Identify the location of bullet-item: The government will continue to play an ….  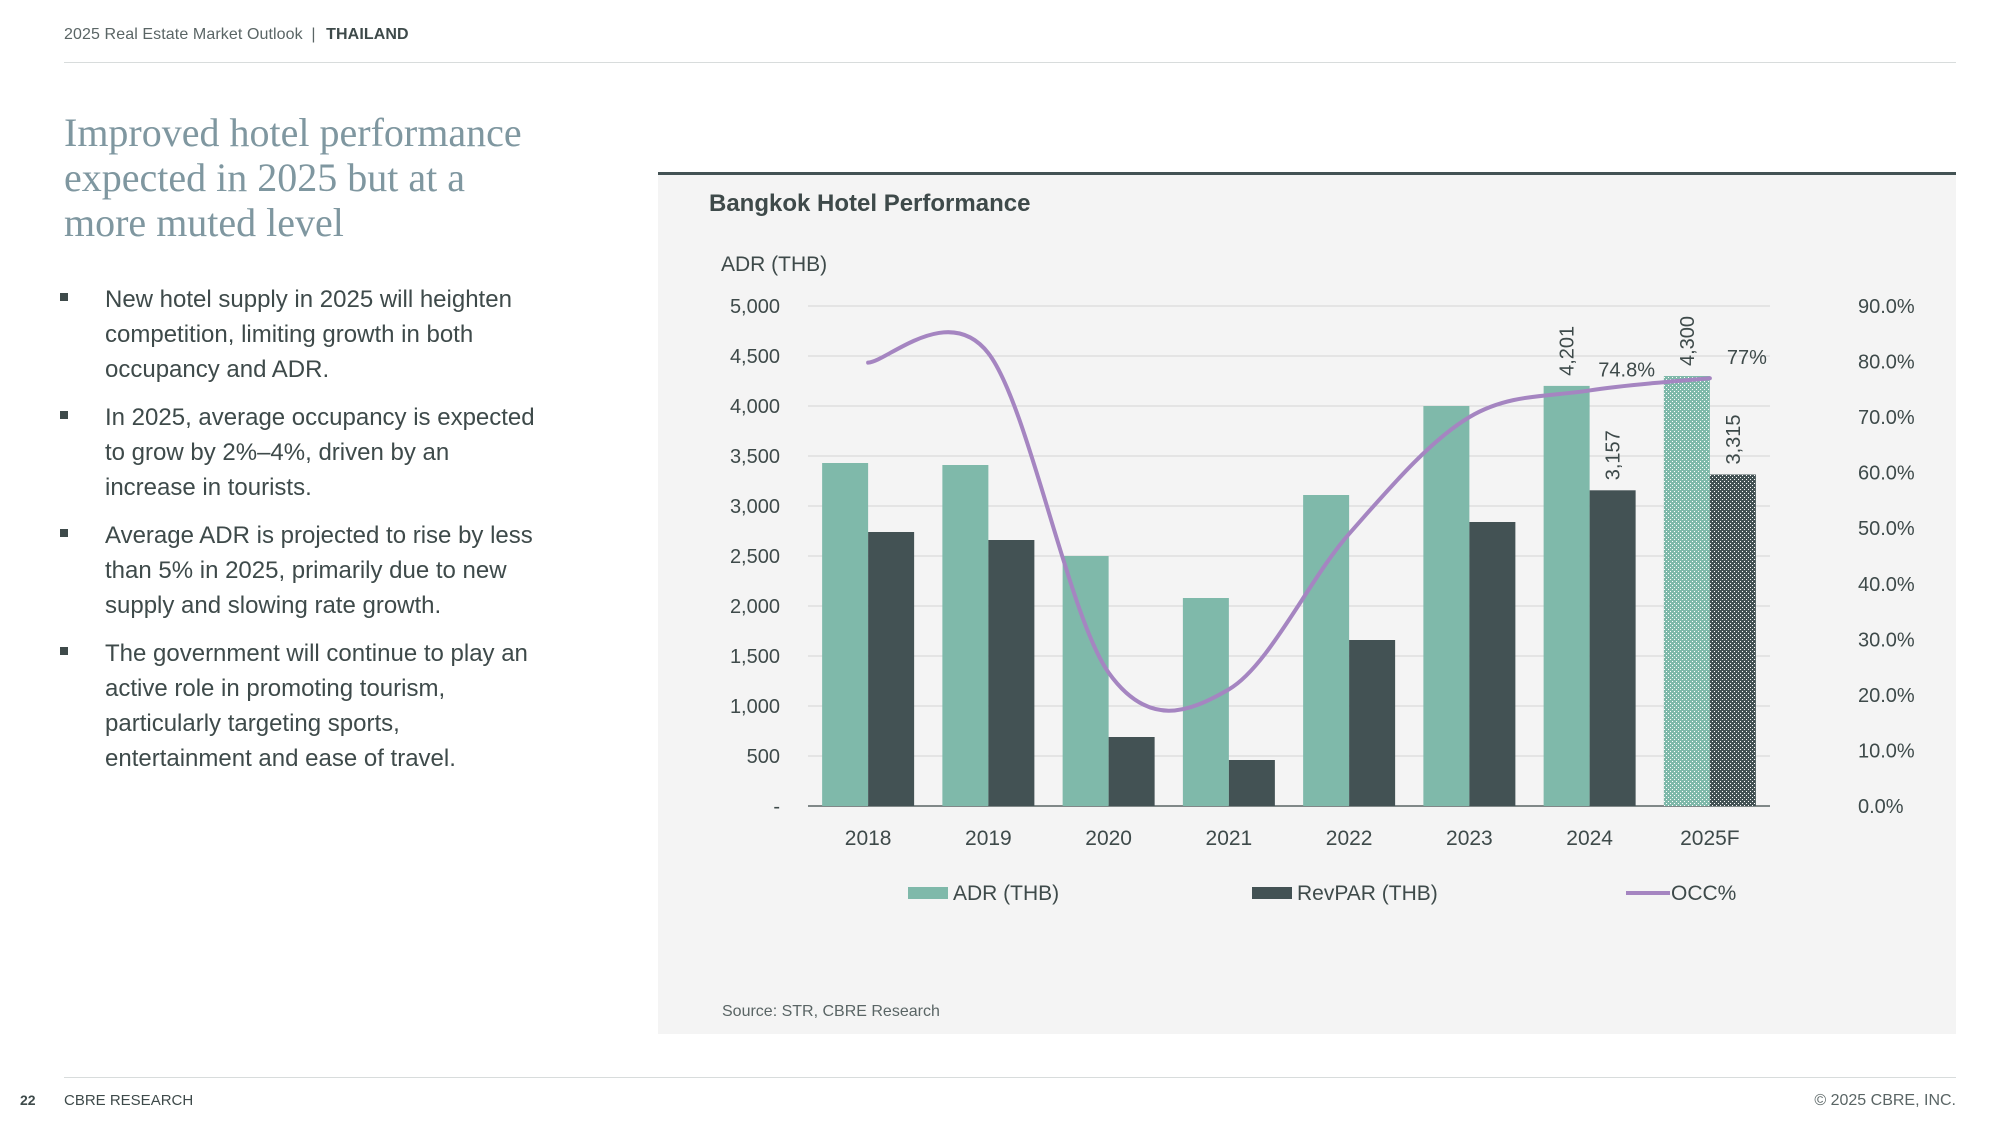
(298, 706).